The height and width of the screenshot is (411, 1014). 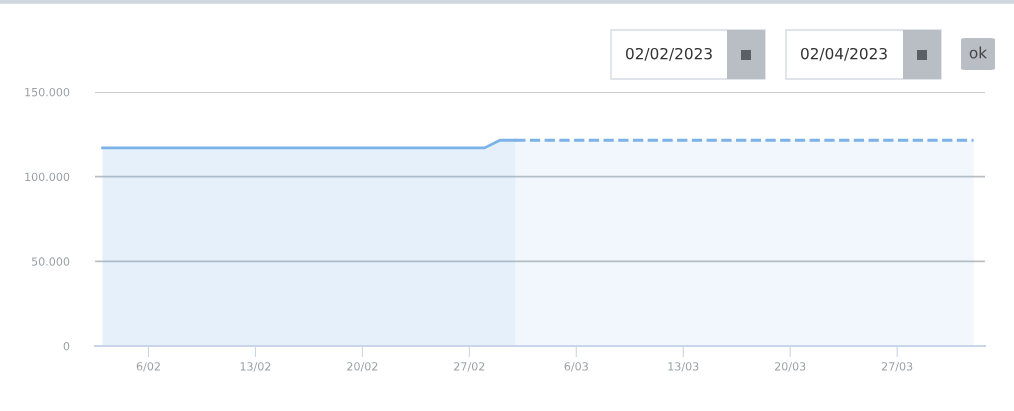 What do you see at coordinates (576, 367) in the screenshot?
I see `x-tick-label: 6/03` at bounding box center [576, 367].